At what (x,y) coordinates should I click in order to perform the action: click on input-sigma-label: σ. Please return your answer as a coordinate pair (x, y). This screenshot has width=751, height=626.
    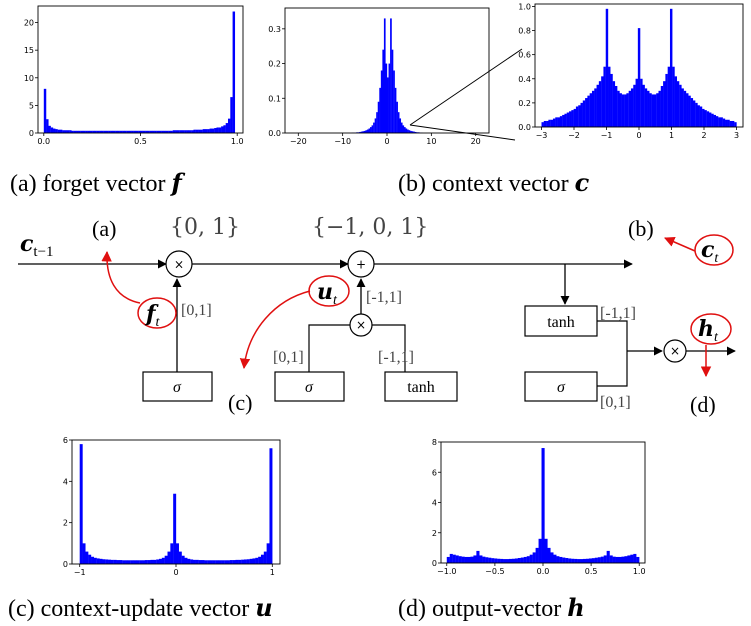
    Looking at the image, I should click on (309, 387).